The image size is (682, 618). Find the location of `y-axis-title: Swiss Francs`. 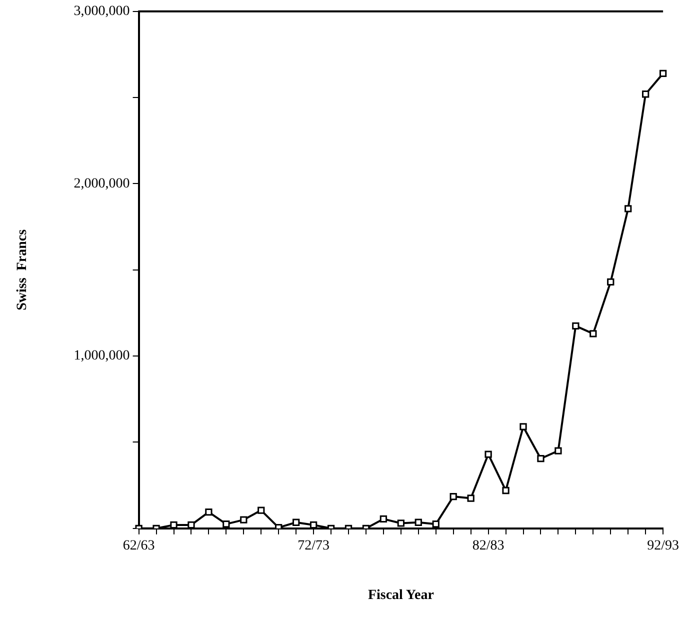

y-axis-title: Swiss Francs is located at coordinates (22, 269).